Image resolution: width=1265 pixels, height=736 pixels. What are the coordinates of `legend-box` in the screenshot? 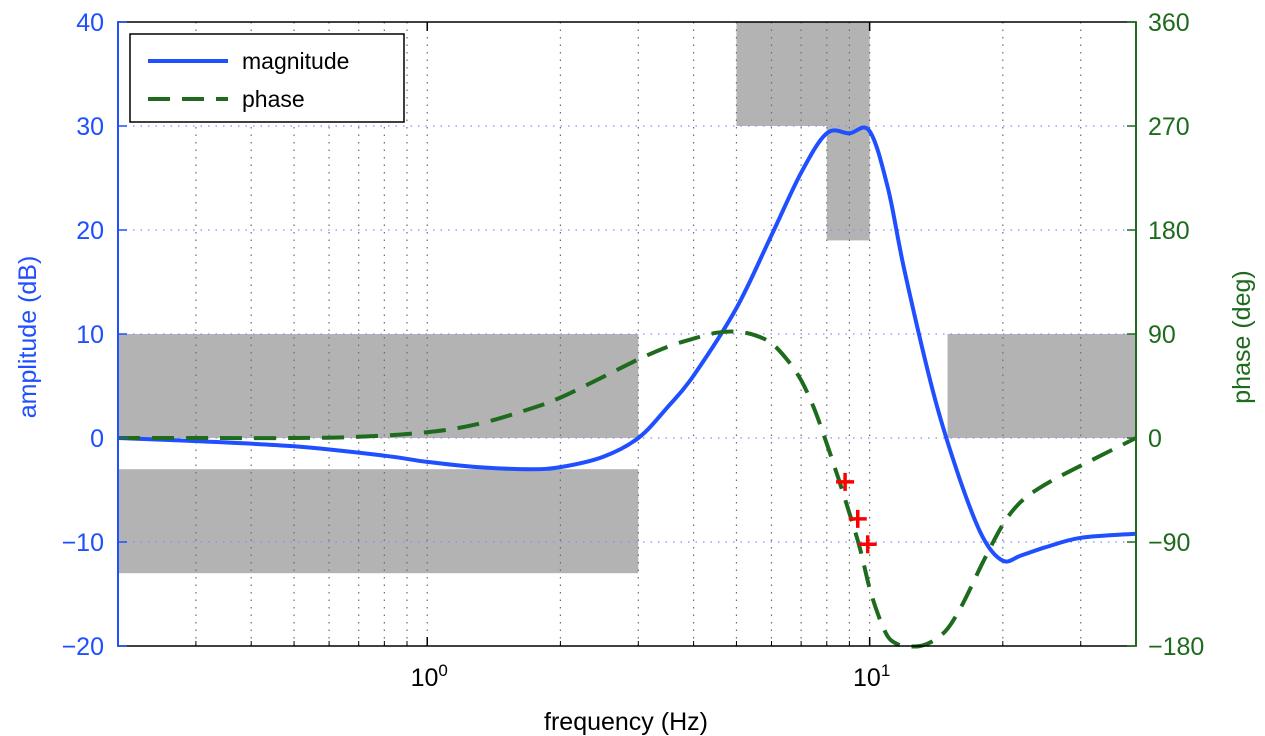 It's located at (267, 78).